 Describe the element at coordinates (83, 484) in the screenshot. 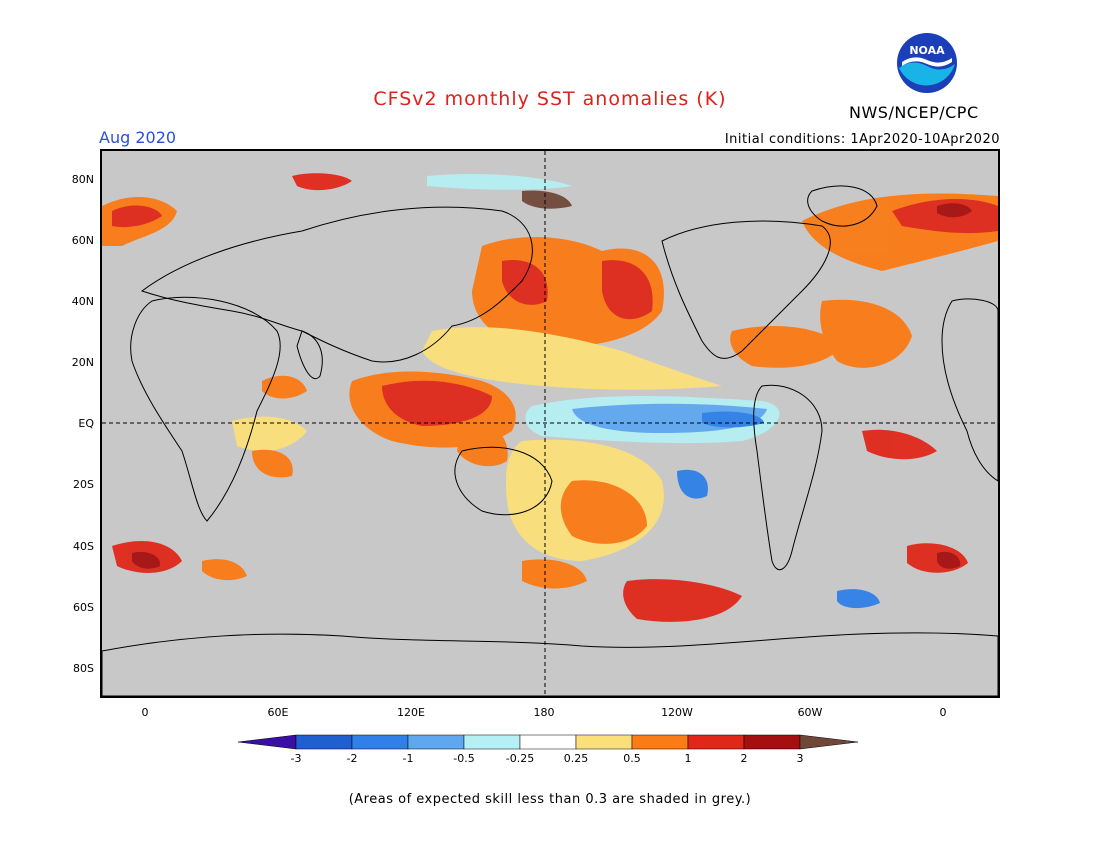

I see `lat-label: 20S` at that location.